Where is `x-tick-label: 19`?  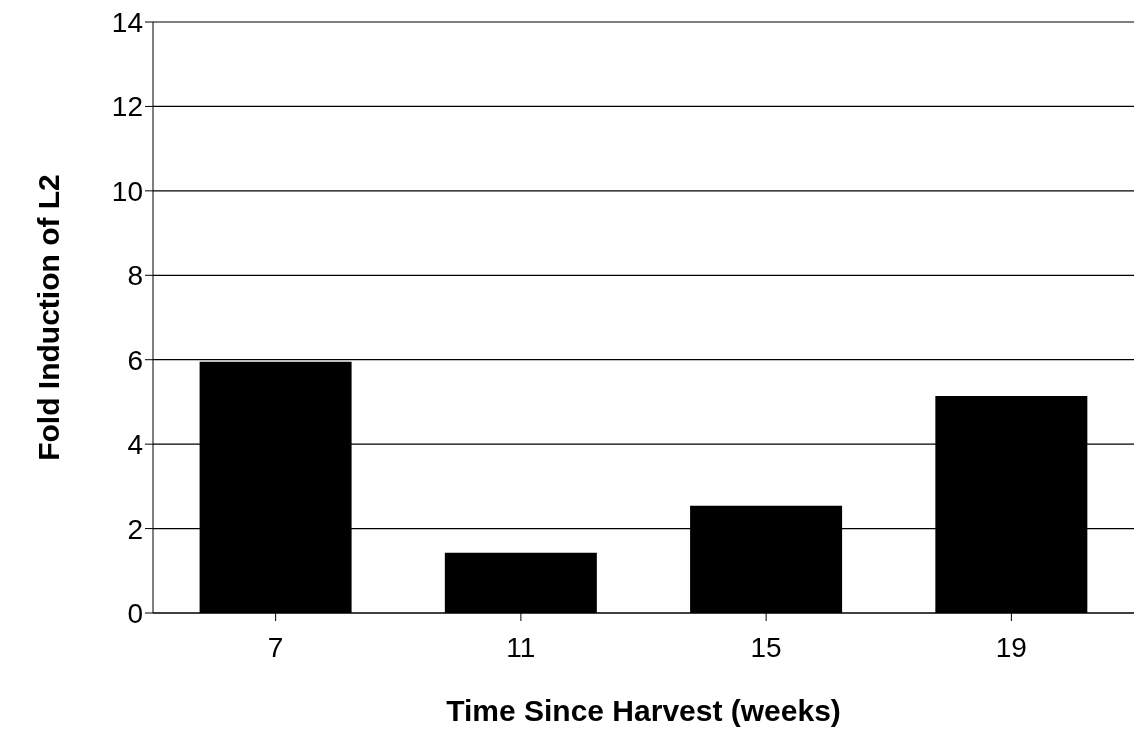
x-tick-label: 19 is located at coordinates (1011, 647).